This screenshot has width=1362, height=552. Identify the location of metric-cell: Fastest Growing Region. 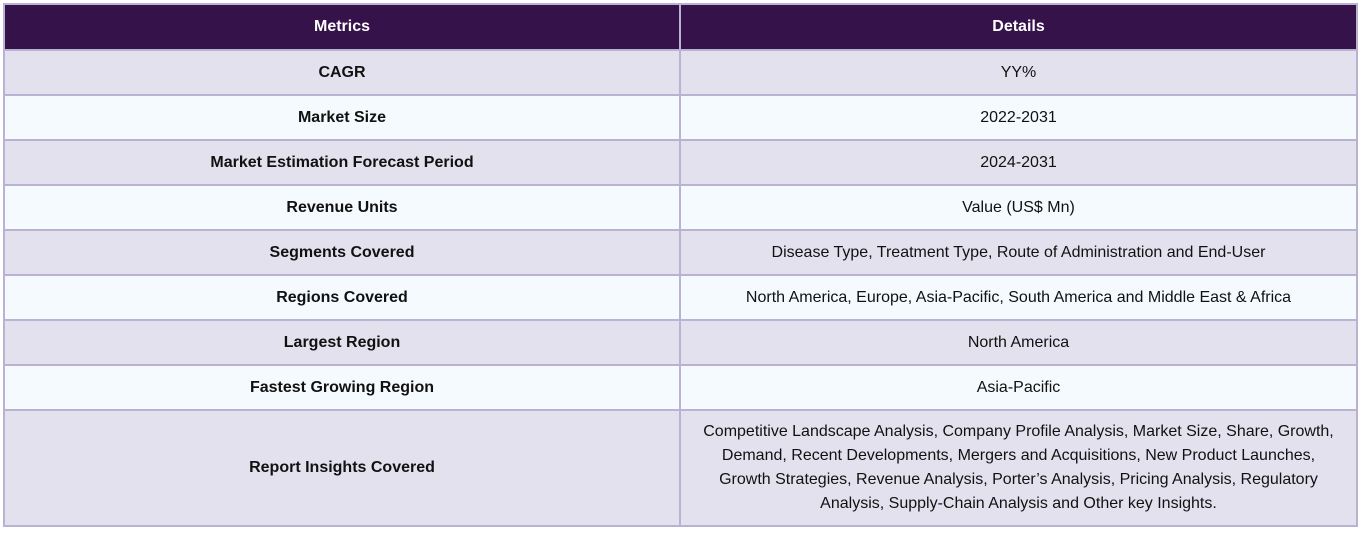
(342, 387).